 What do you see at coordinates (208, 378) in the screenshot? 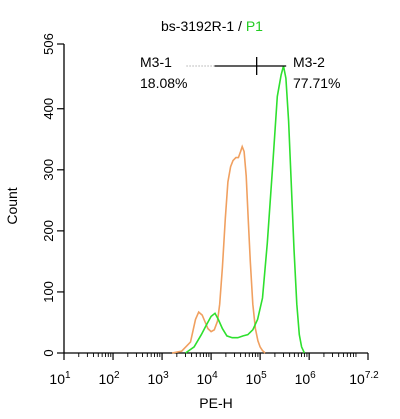
I see `x-tick-label: 10⁴` at bounding box center [208, 378].